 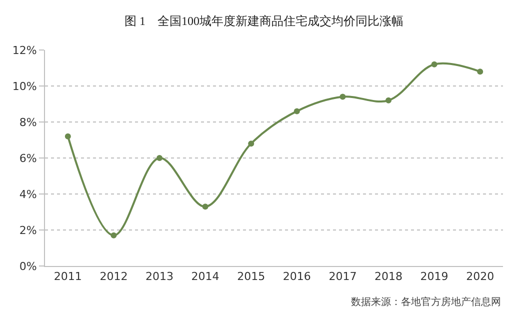 What do you see at coordinates (68, 277) in the screenshot?
I see `x-tick-label: 2011` at bounding box center [68, 277].